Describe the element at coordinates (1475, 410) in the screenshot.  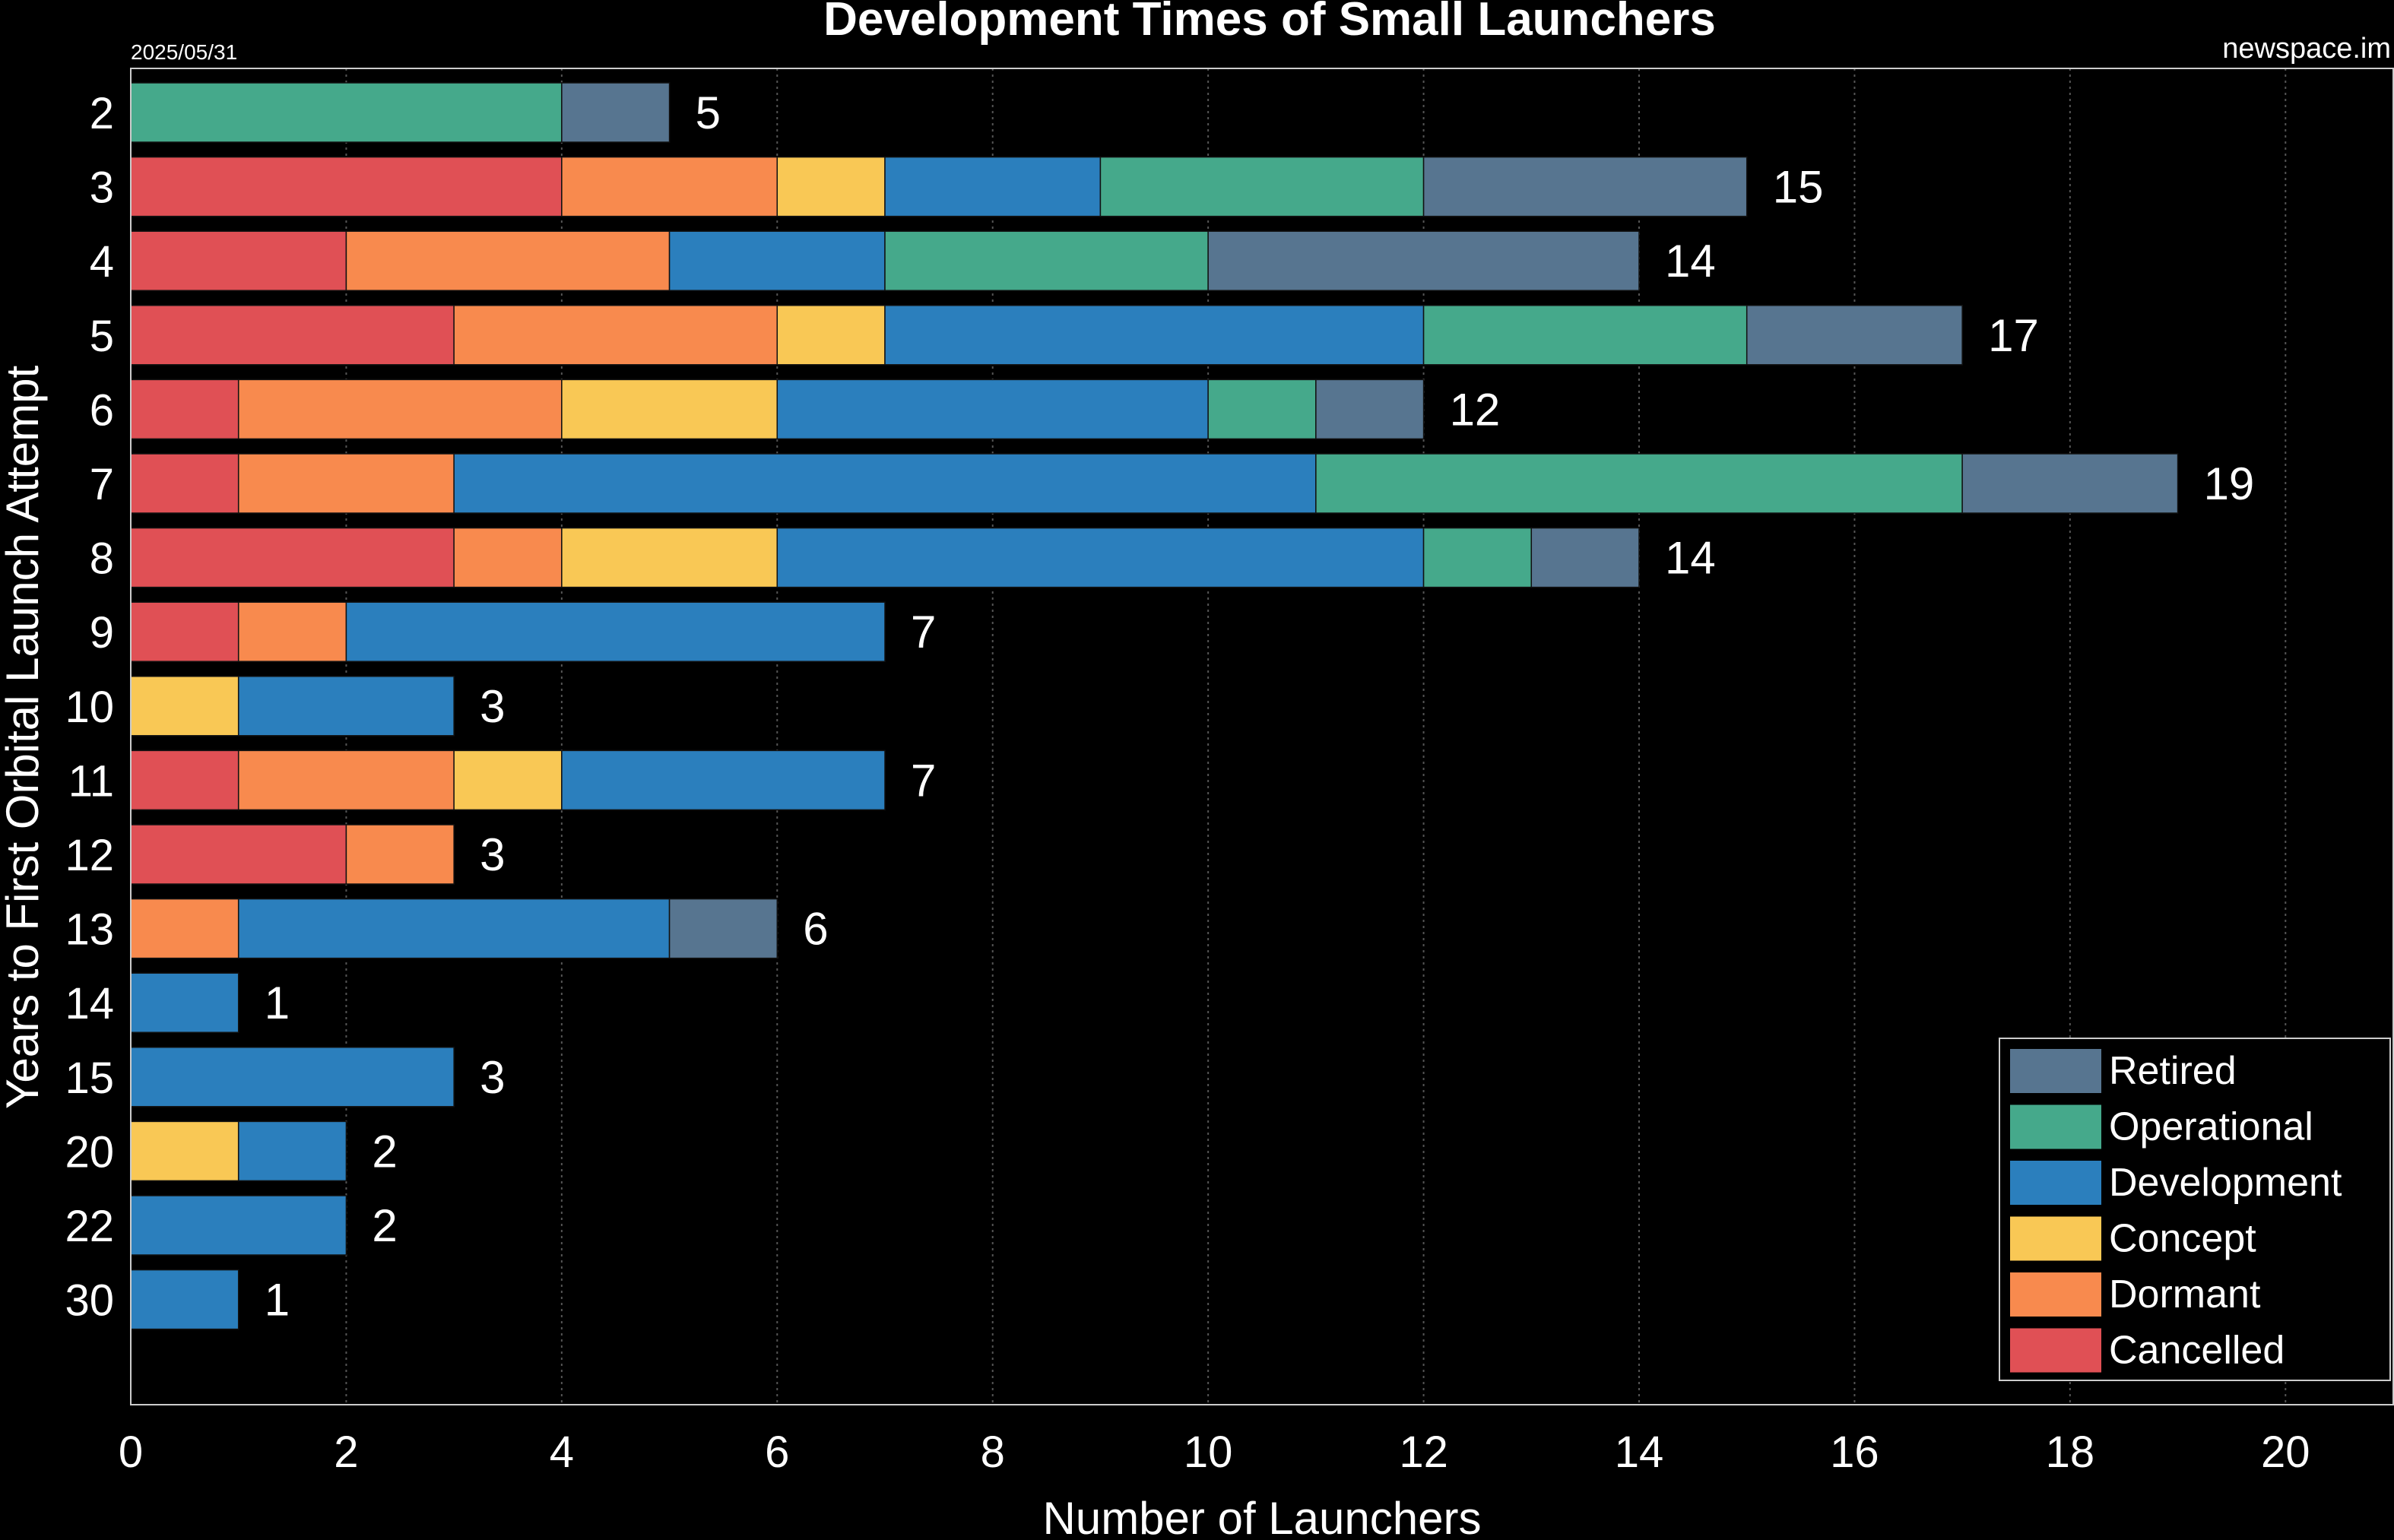
I see `total-label: 12` at that location.